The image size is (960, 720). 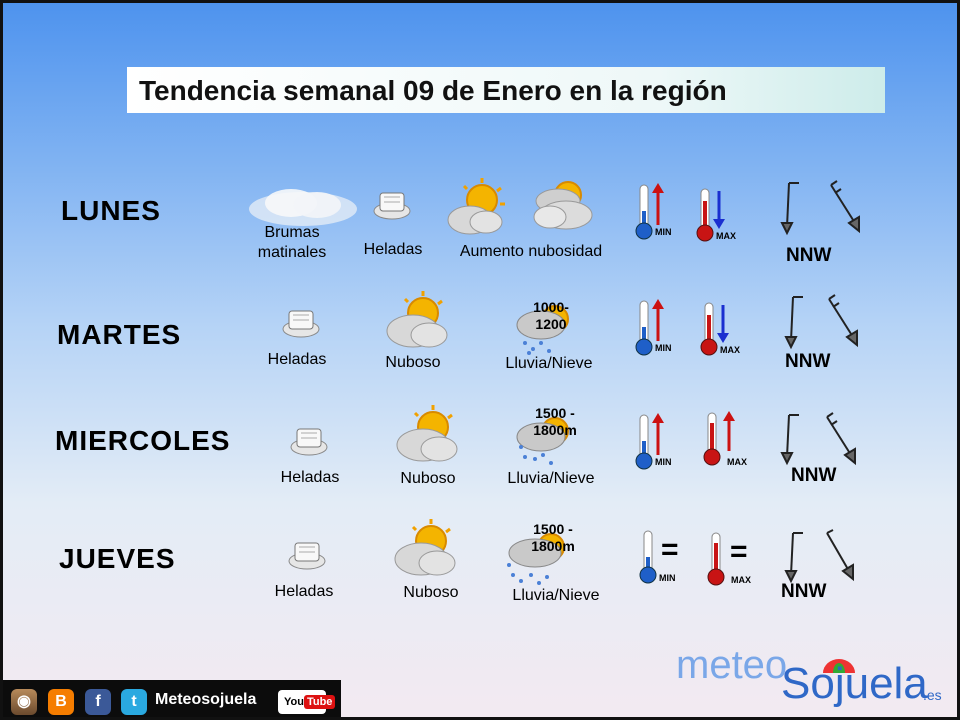 I want to click on instagram-icon: ◉, so click(x=24, y=702).